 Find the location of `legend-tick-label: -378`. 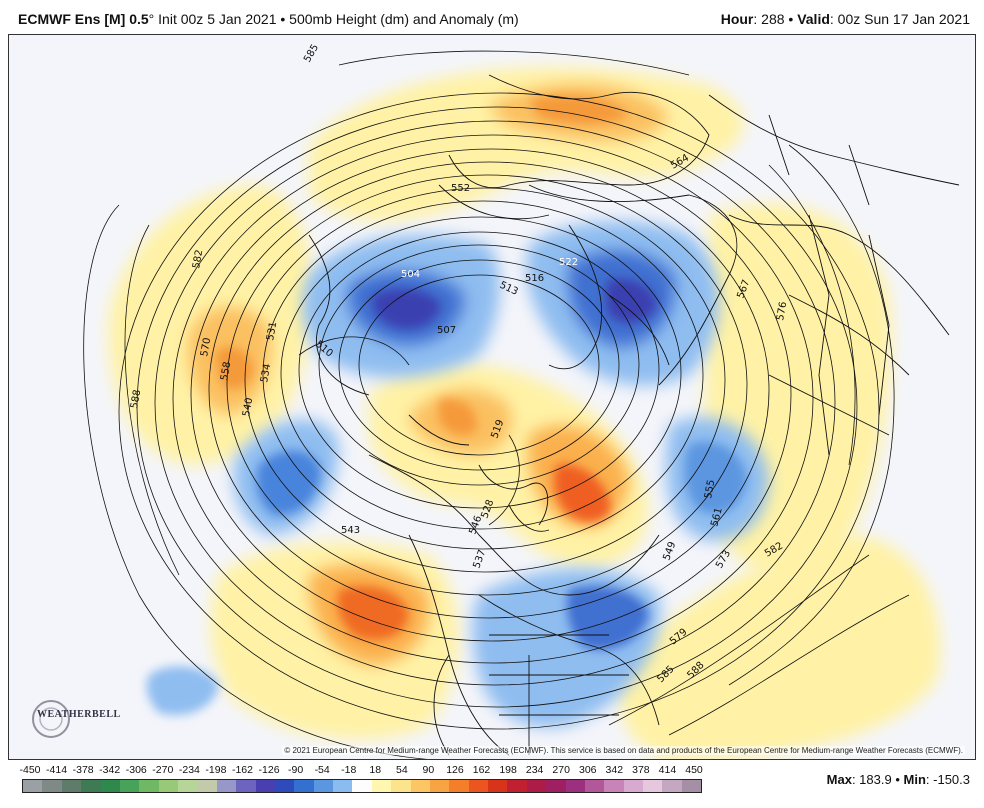

legend-tick-label: -378 is located at coordinates (83, 770).